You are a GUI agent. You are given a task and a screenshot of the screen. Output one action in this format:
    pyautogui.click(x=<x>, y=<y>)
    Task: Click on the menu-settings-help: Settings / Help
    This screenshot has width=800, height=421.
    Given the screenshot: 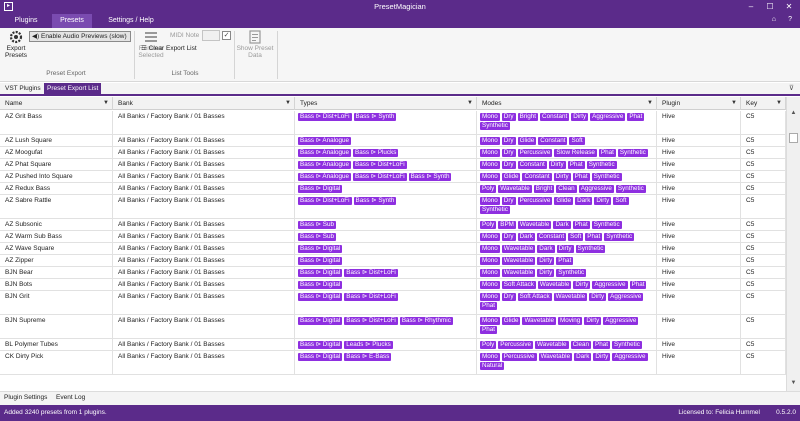 What is the action you would take?
    pyautogui.click(x=131, y=20)
    